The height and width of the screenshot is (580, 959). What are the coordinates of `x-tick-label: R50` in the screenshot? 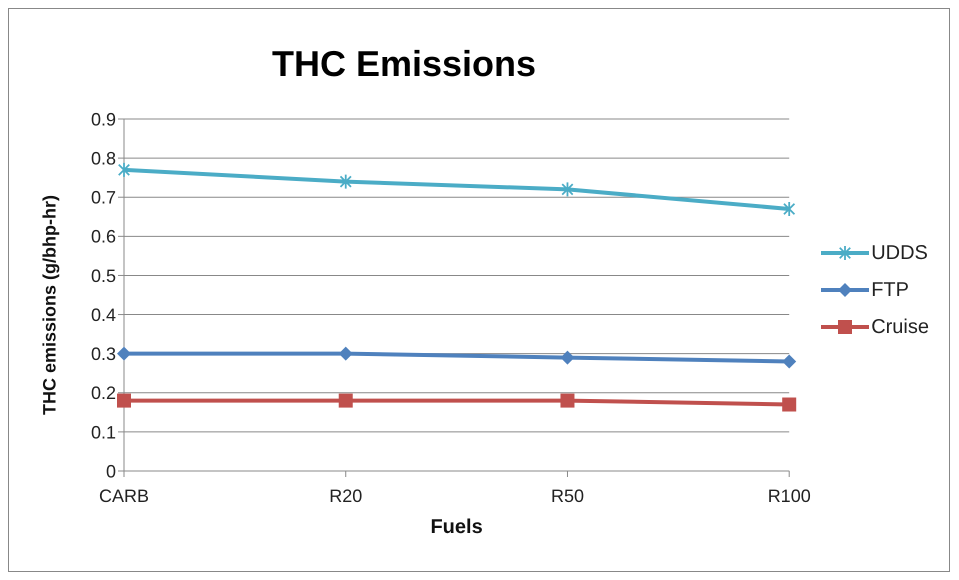 It's located at (567, 496).